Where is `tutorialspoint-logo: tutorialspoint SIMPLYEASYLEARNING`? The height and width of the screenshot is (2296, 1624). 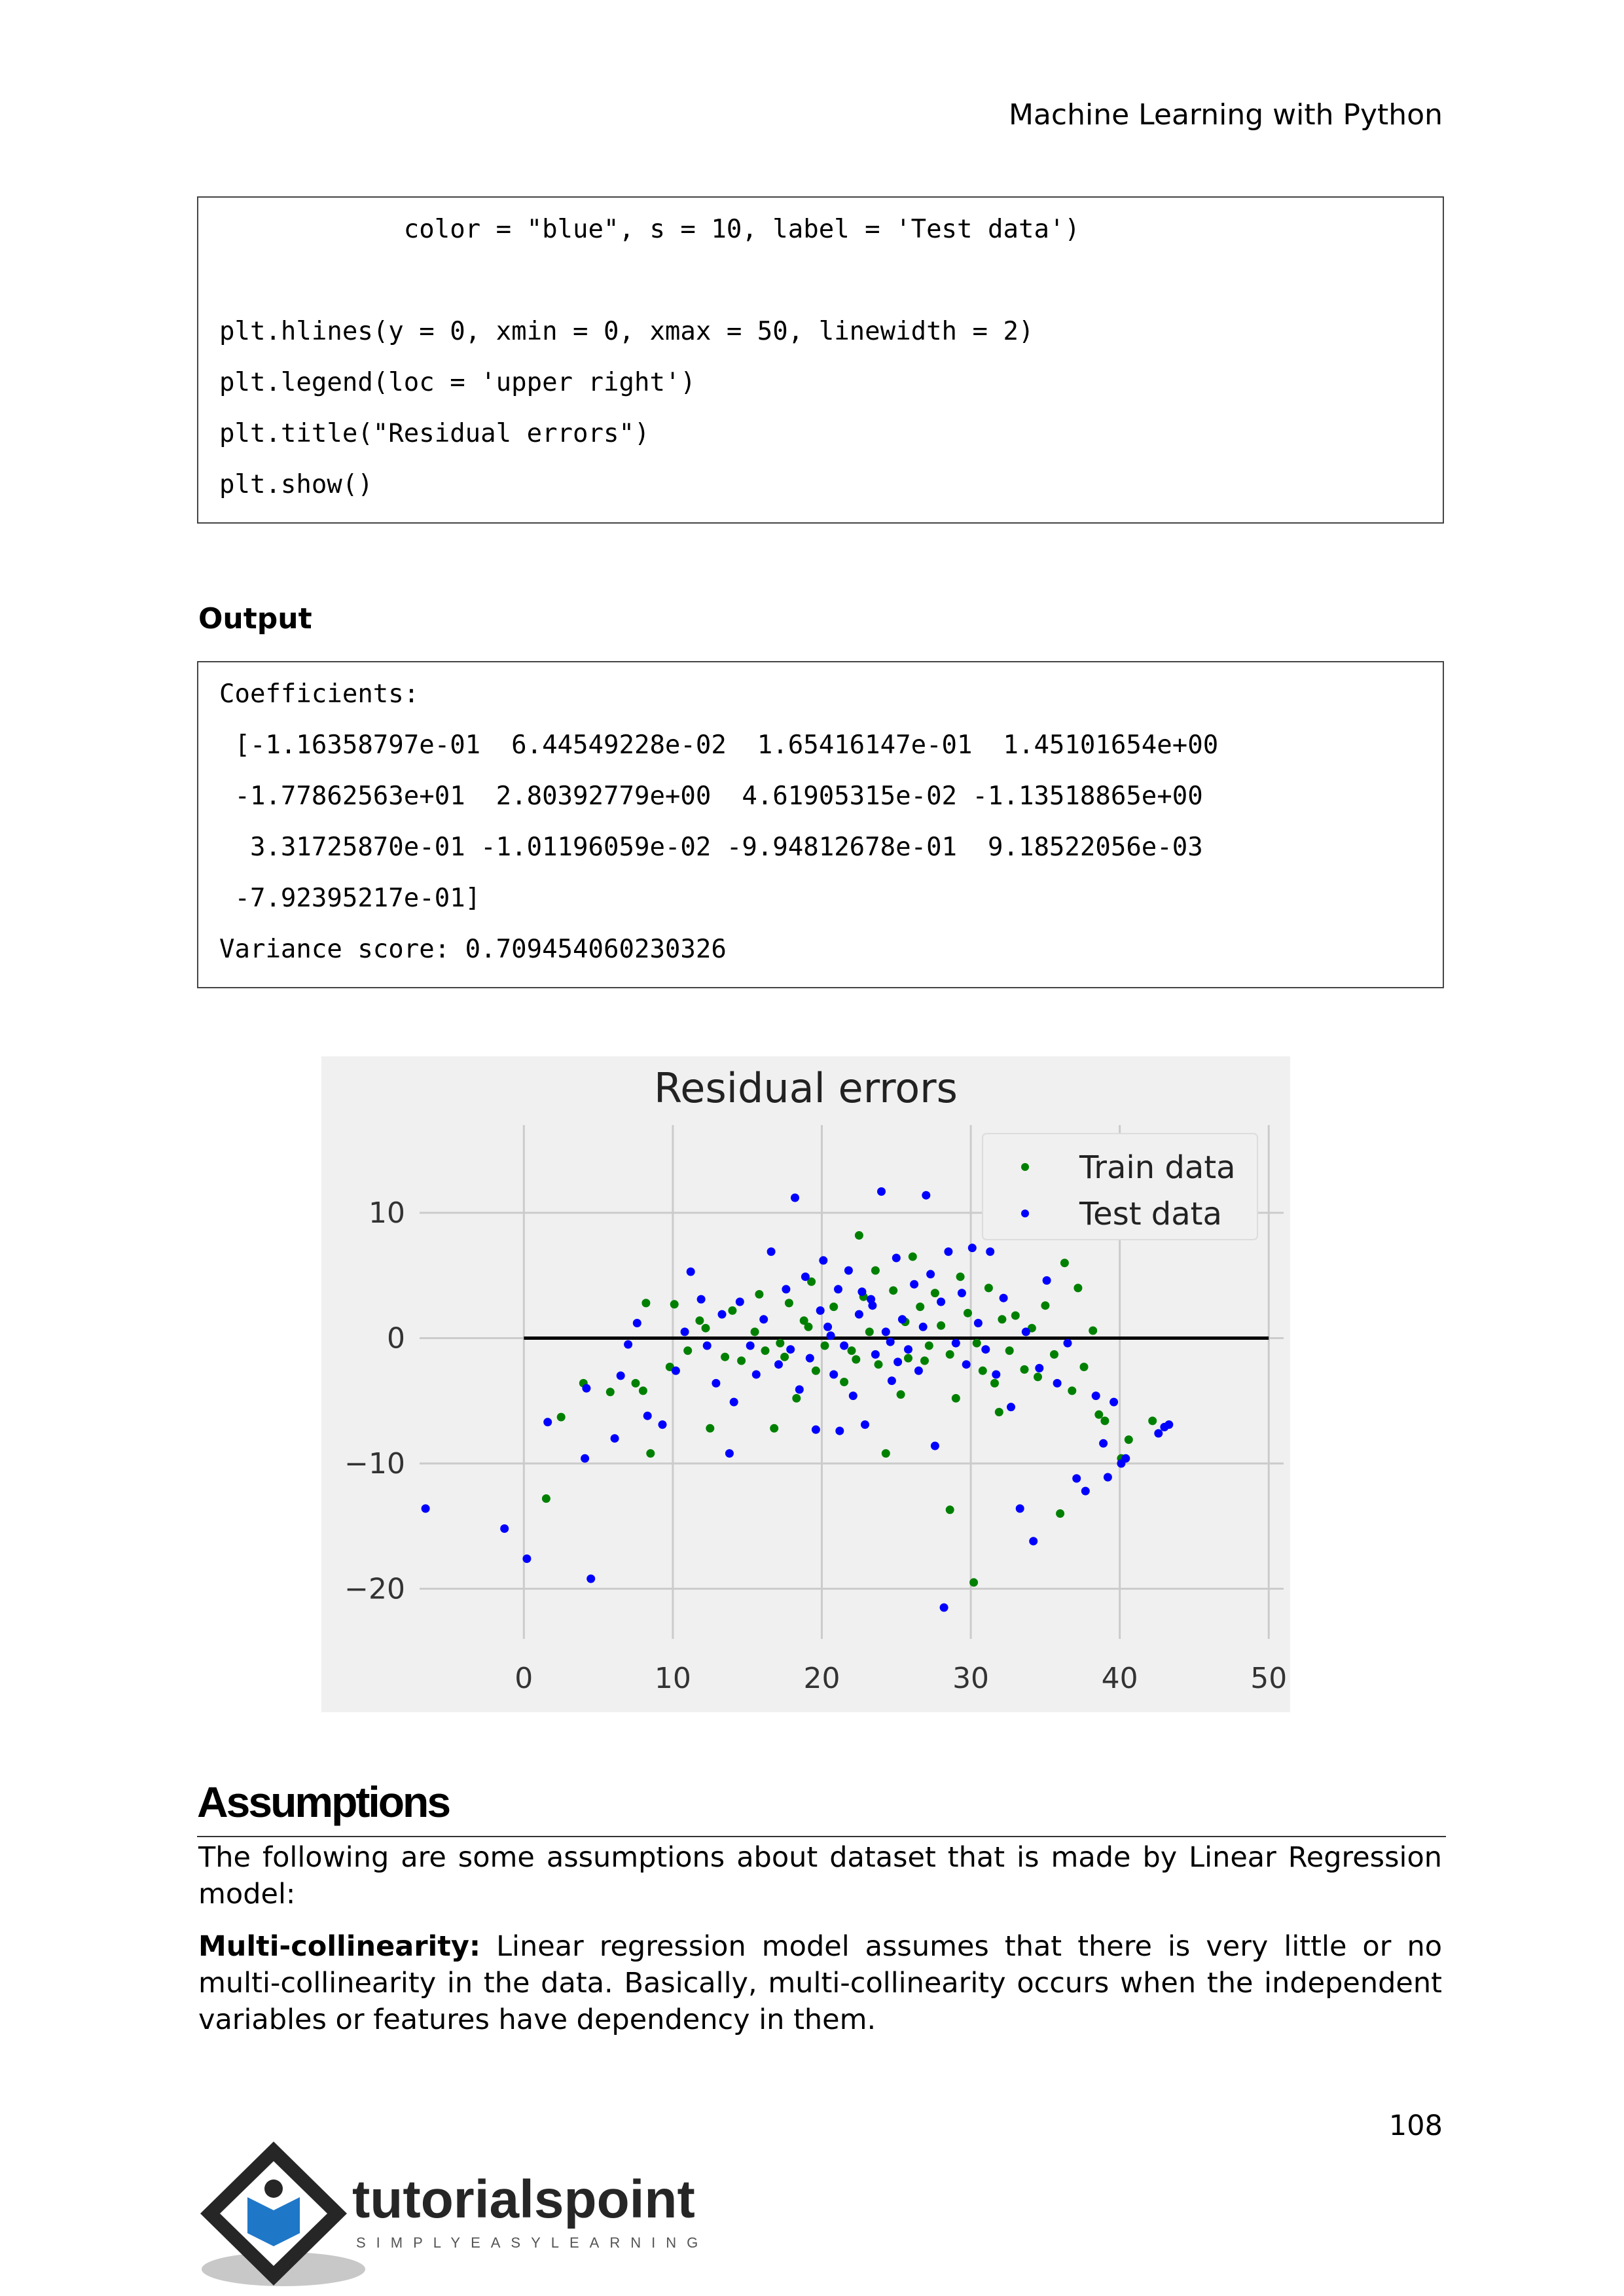
tutorialspoint-logo: tutorialspoint SIMPLYEASYLEARNING is located at coordinates (453, 2214).